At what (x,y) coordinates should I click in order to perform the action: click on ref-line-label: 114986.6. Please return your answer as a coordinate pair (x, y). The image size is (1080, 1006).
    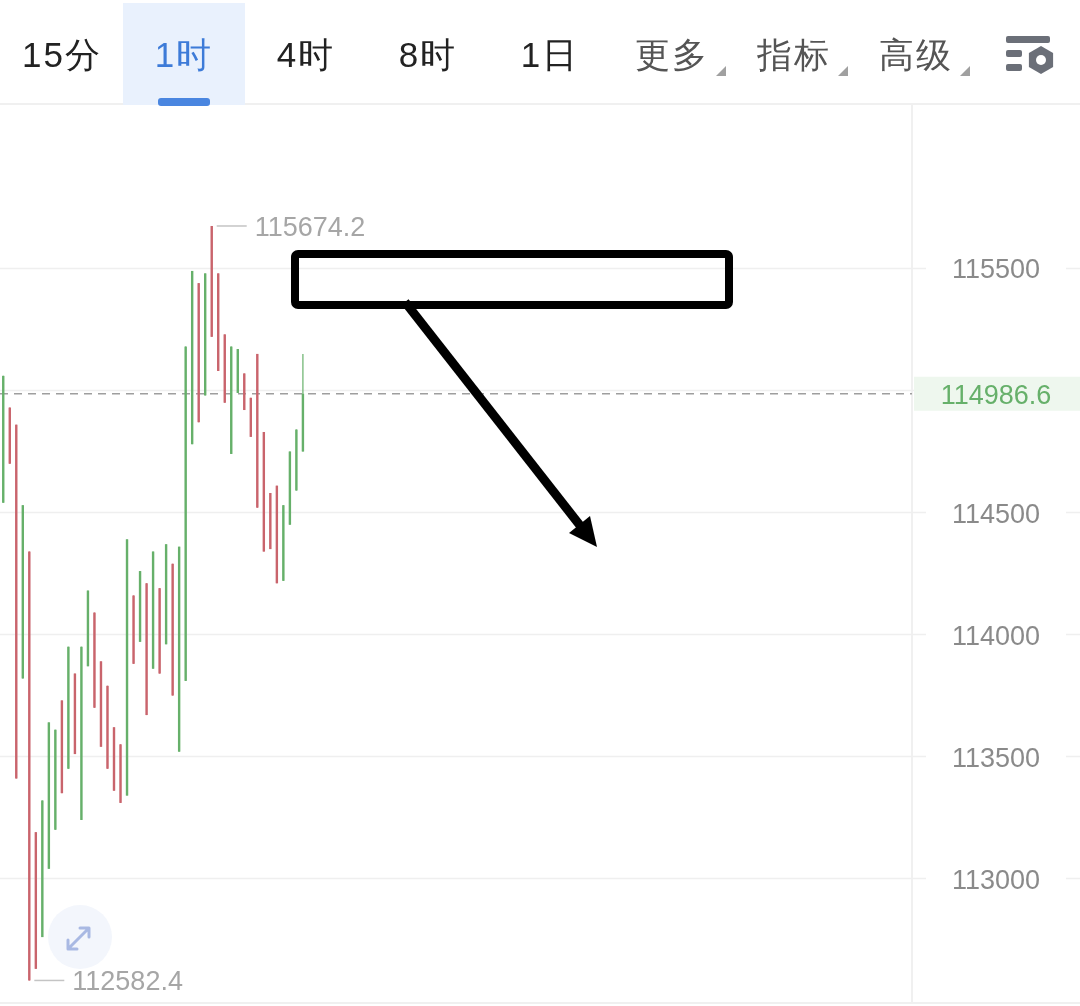
    Looking at the image, I should click on (996, 394).